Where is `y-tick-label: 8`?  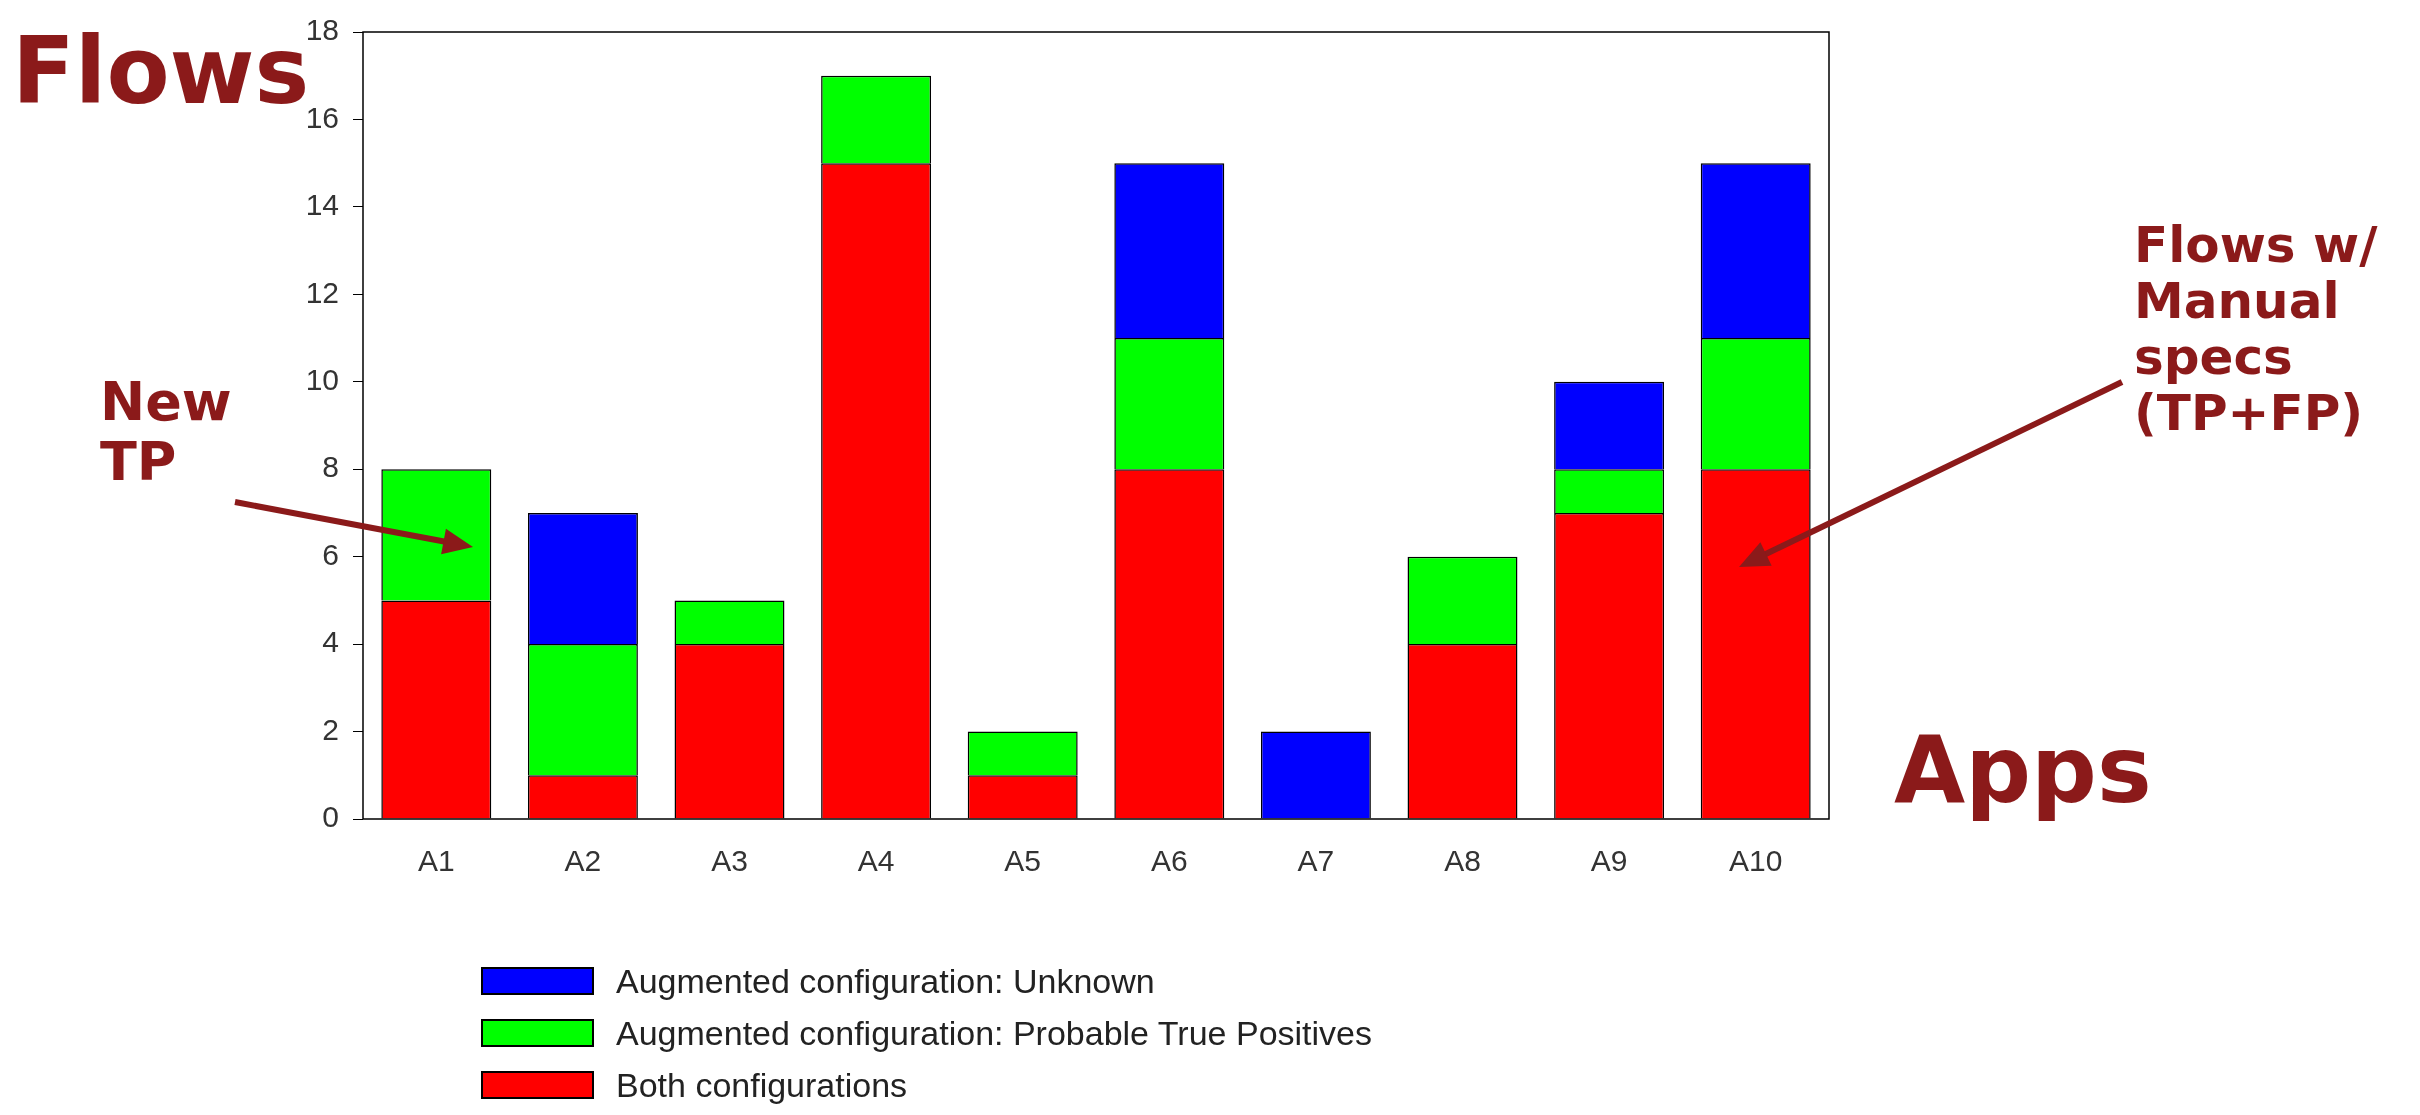 y-tick-label: 8 is located at coordinates (330, 467).